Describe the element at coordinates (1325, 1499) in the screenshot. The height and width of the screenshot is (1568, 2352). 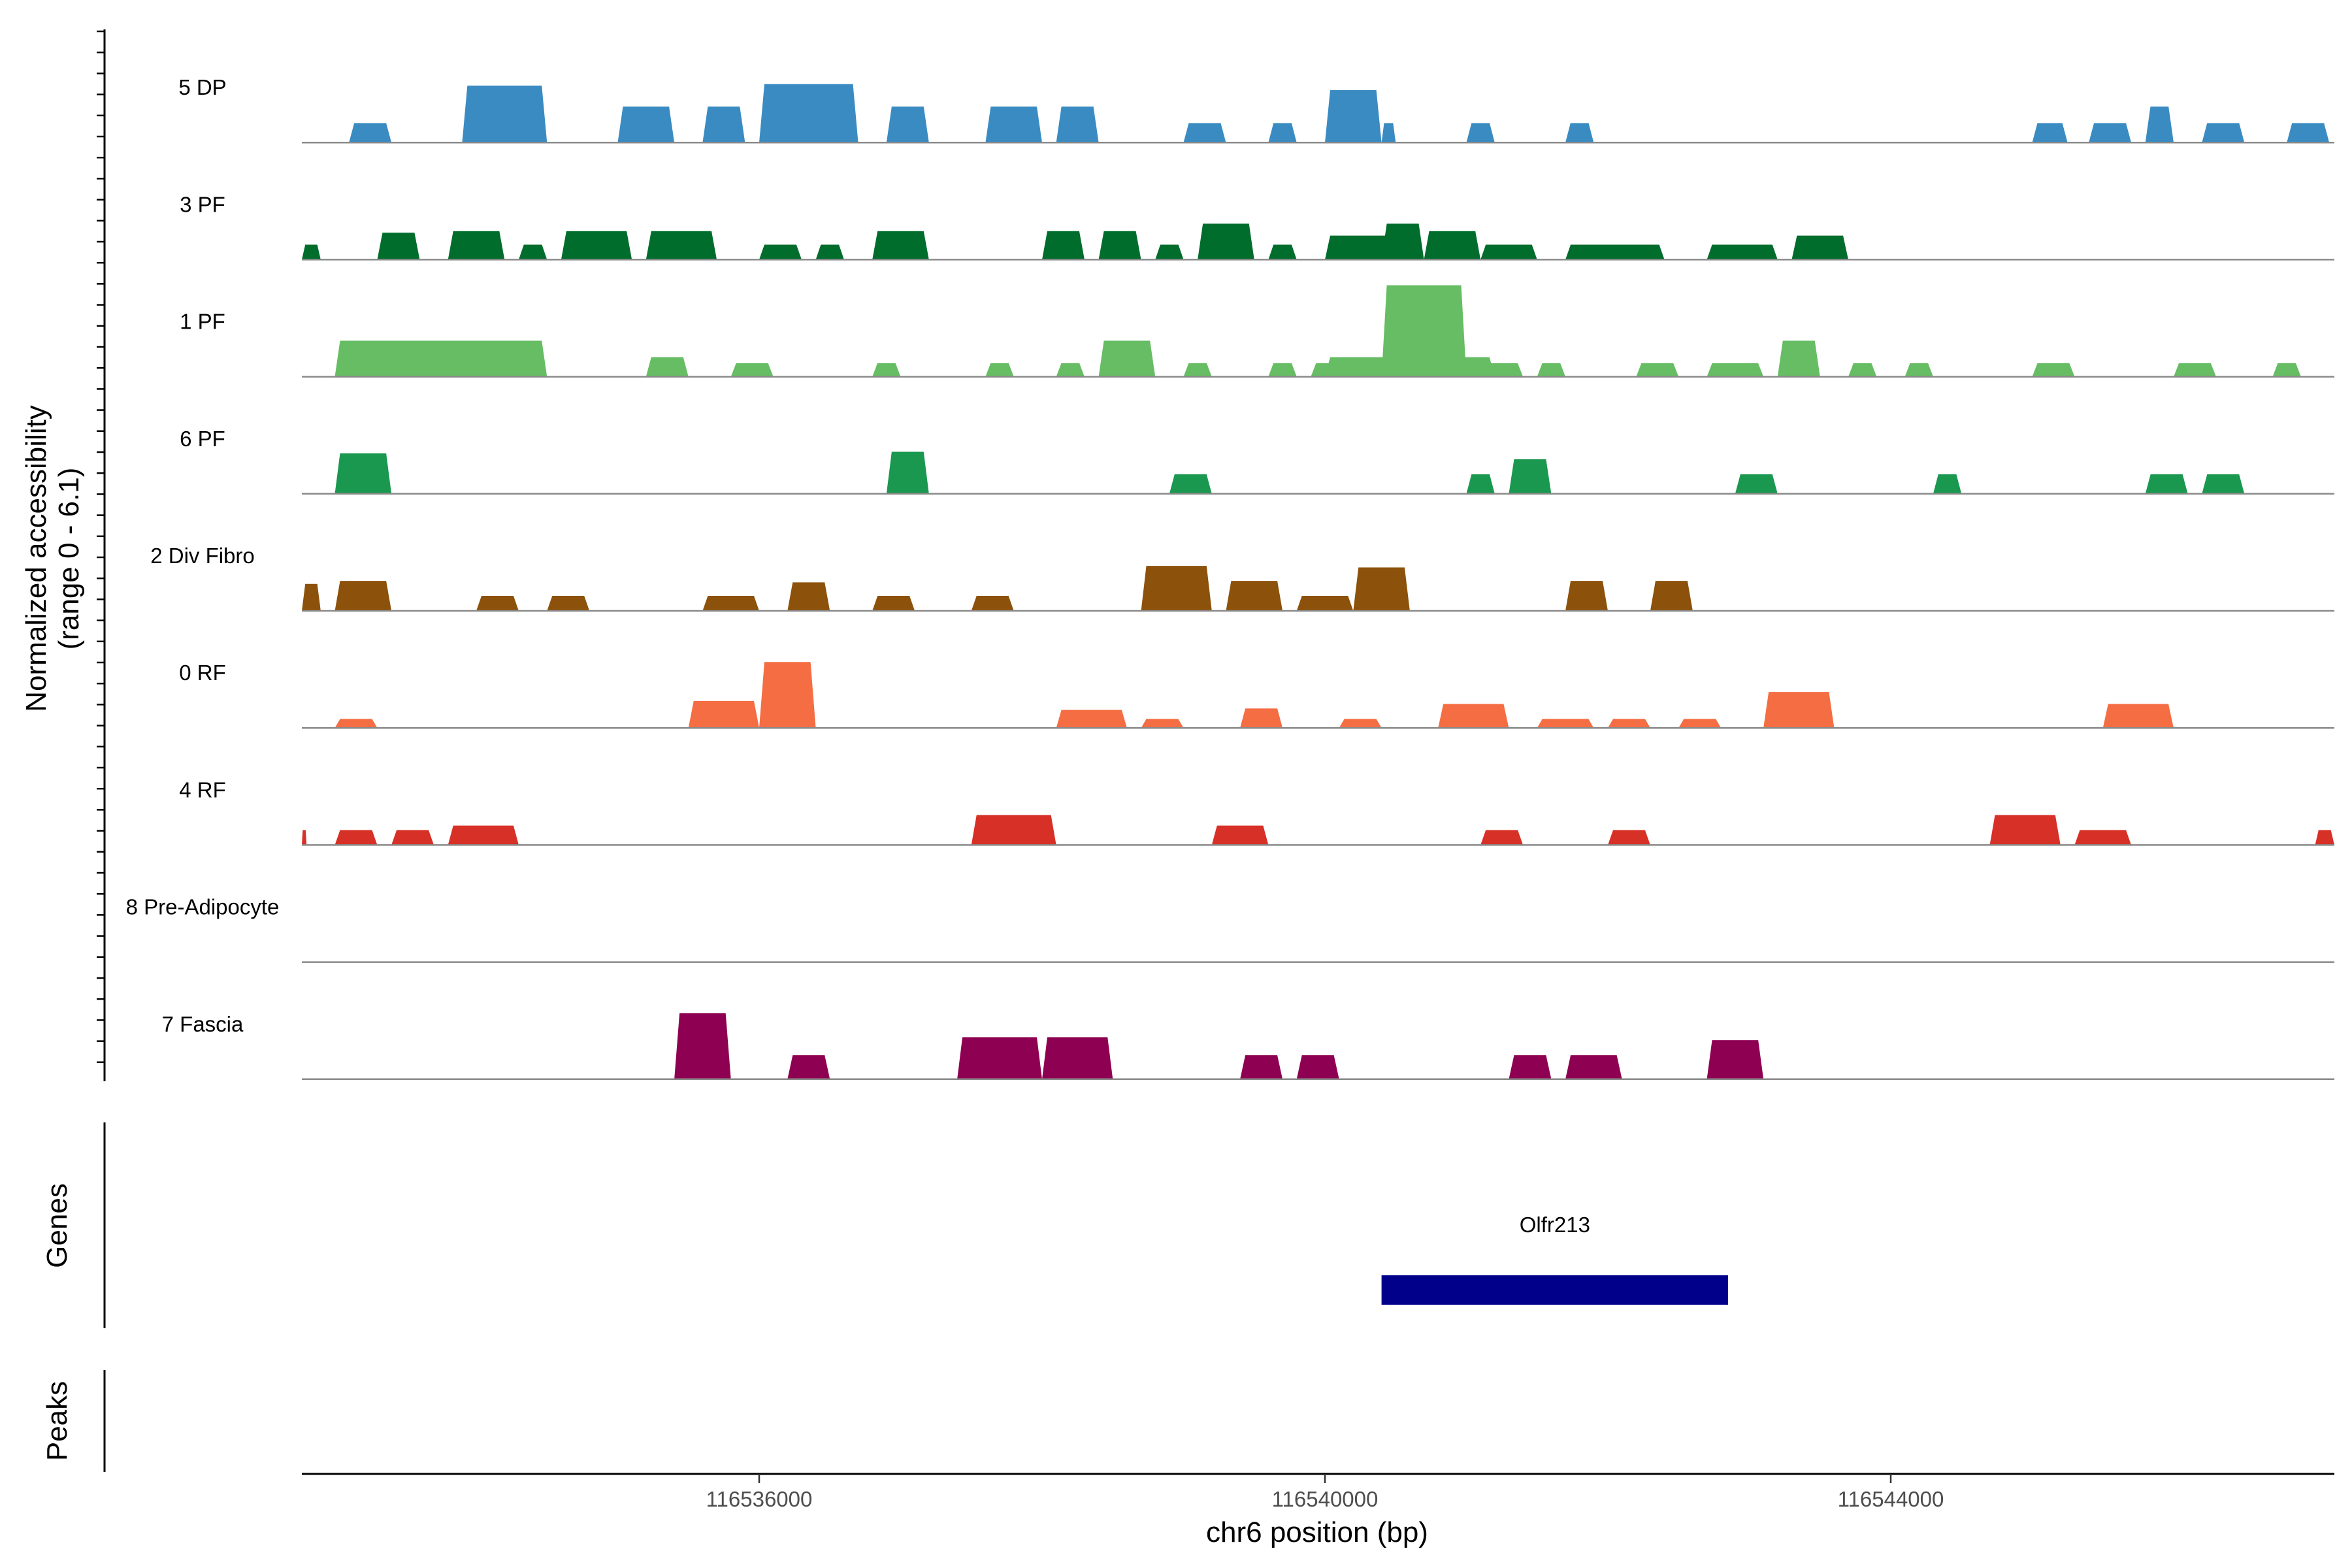
I see `x-tick-label: 116540000` at that location.